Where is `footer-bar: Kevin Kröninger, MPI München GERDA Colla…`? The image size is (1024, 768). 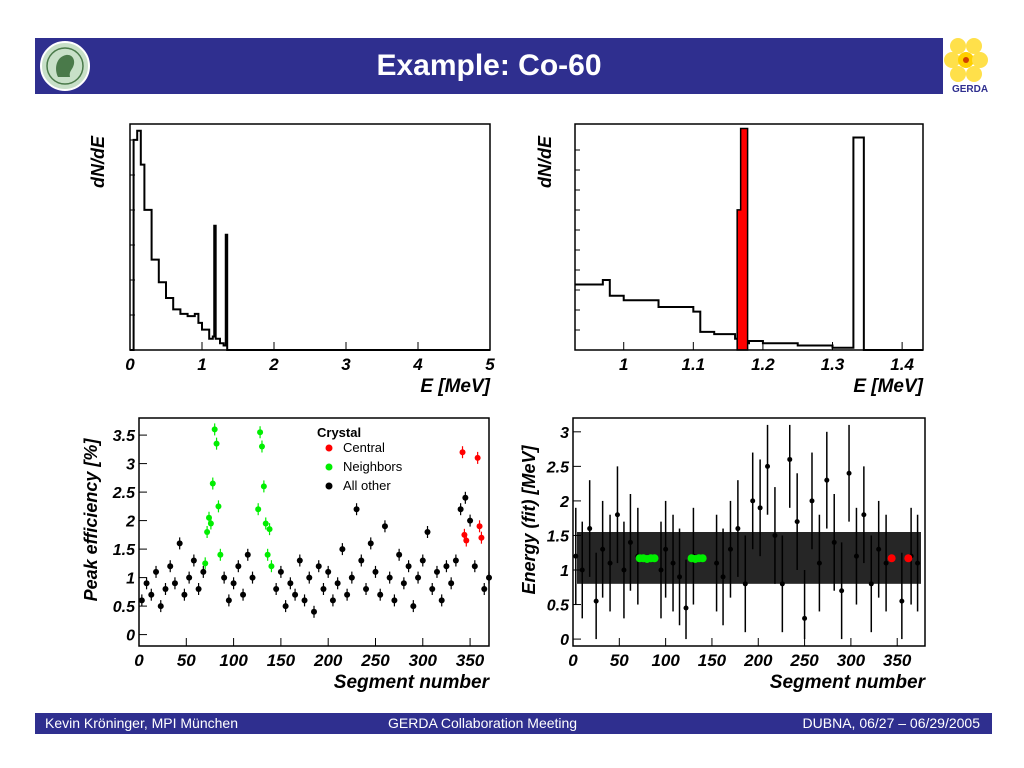
footer-bar: Kevin Kröninger, MPI München GERDA Colla… is located at coordinates (513, 723).